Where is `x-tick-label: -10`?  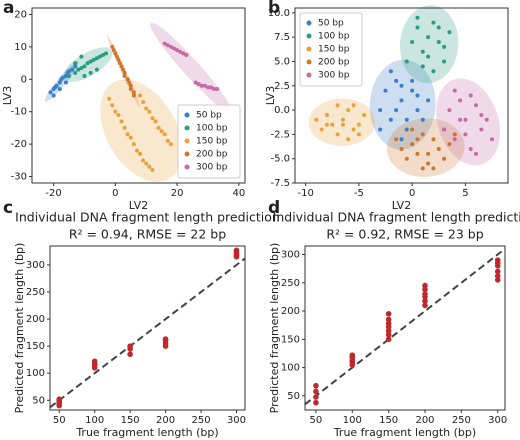
x-tick-label: -10 is located at coordinates (305, 193).